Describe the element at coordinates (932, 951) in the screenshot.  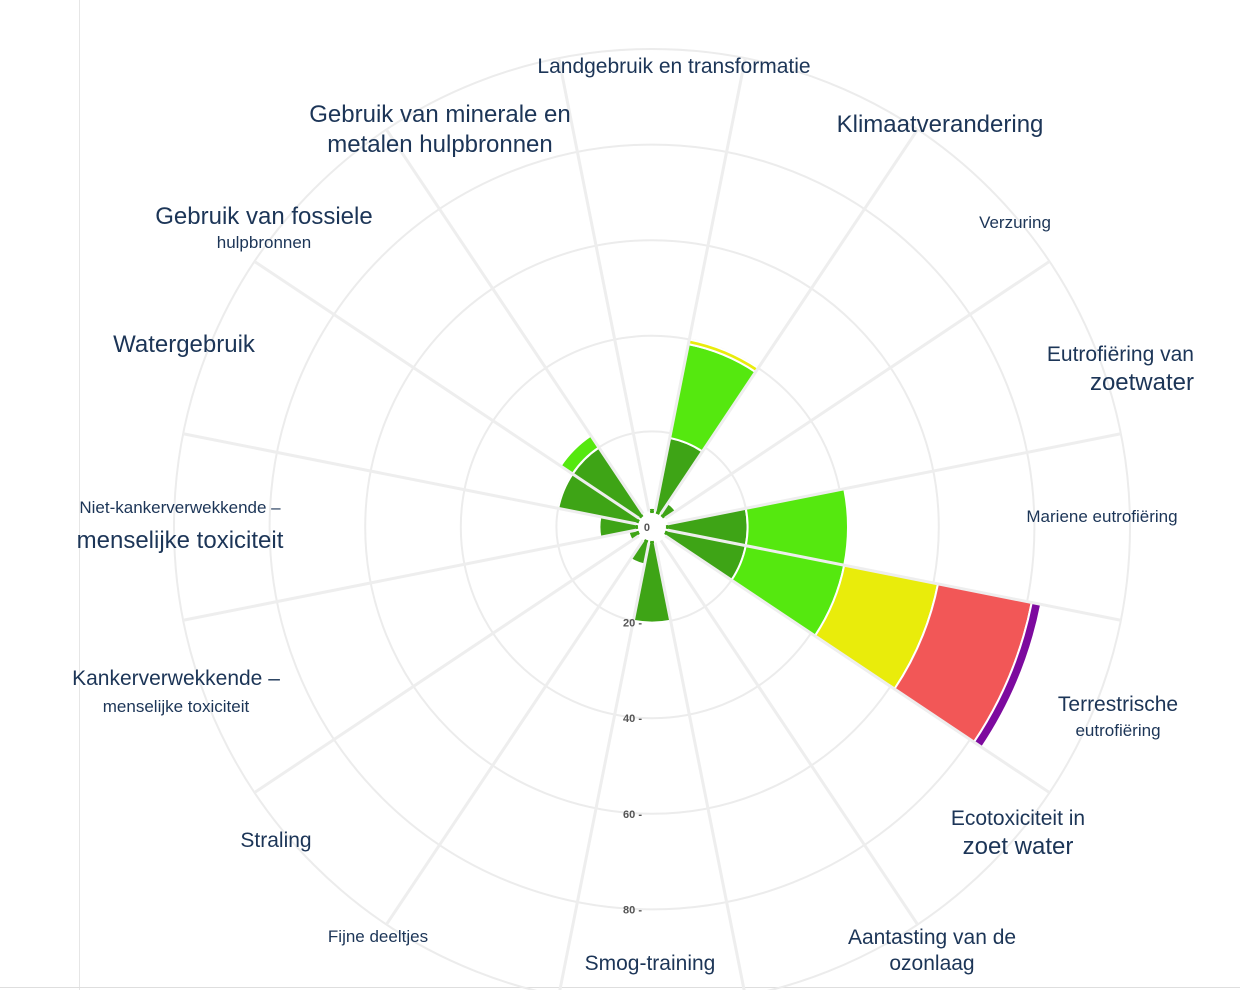
I see `category-label-ozonlaag: Aantasting van de ozonlaag` at that location.